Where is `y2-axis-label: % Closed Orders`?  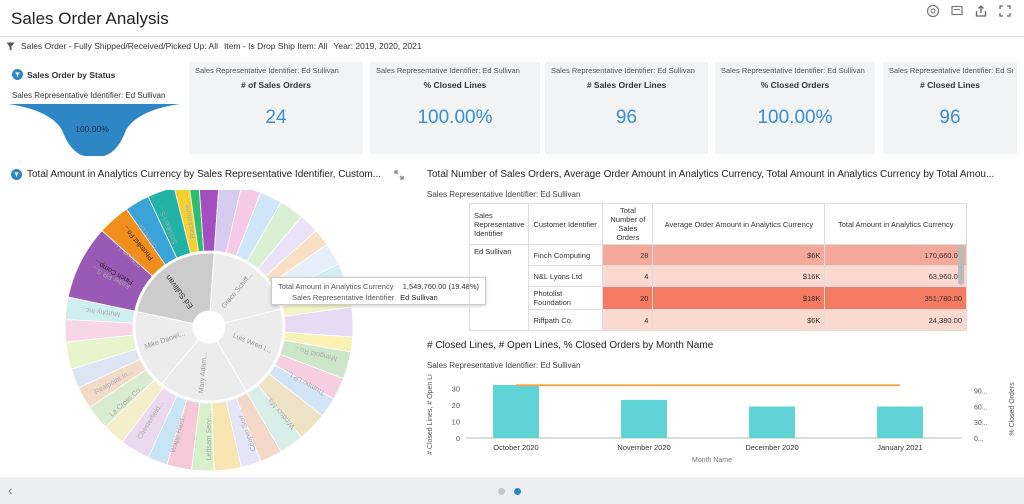
y2-axis-label: % Closed Orders is located at coordinates (1012, 409).